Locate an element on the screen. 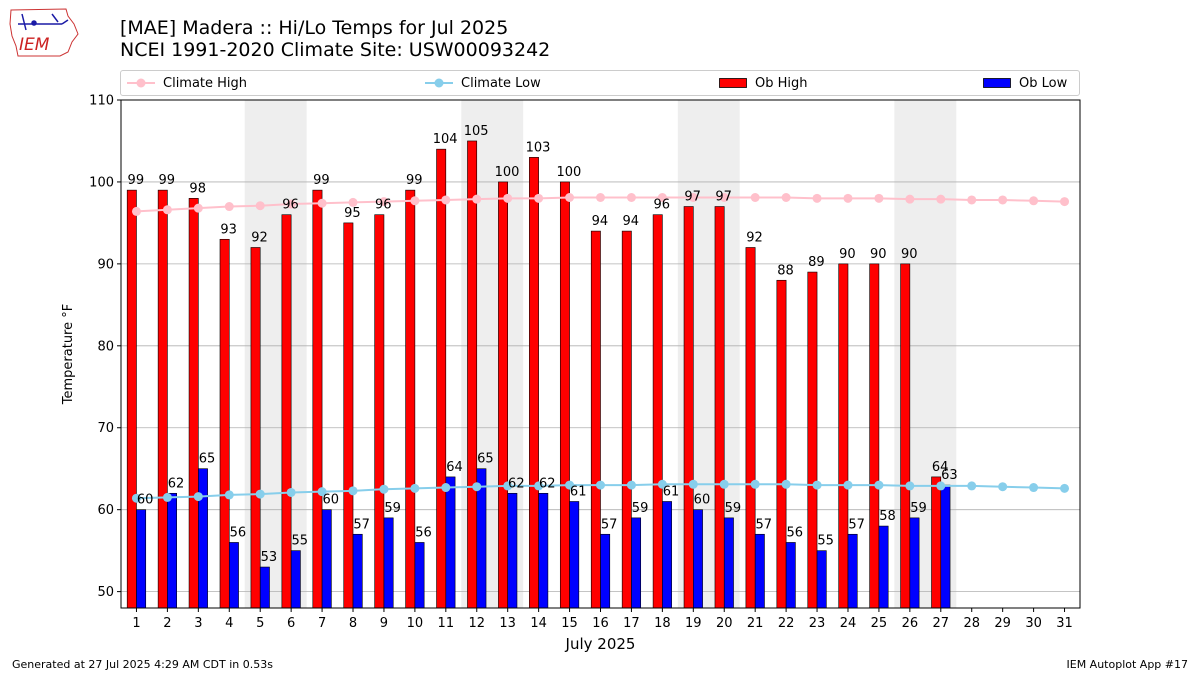 The image size is (1200, 675). ob-high-label-day-26: 90 is located at coordinates (909, 254).